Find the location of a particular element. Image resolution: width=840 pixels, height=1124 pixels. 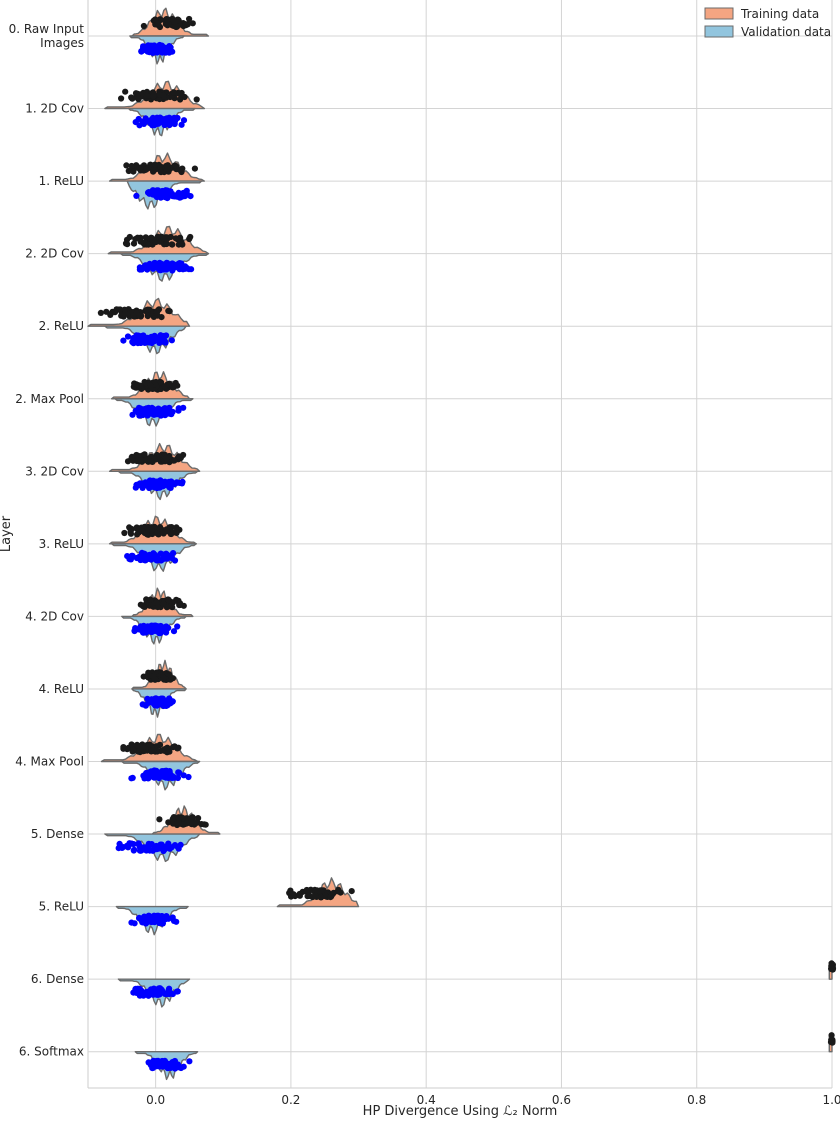

y-tick-label: 2. ReLU is located at coordinates (61, 326).